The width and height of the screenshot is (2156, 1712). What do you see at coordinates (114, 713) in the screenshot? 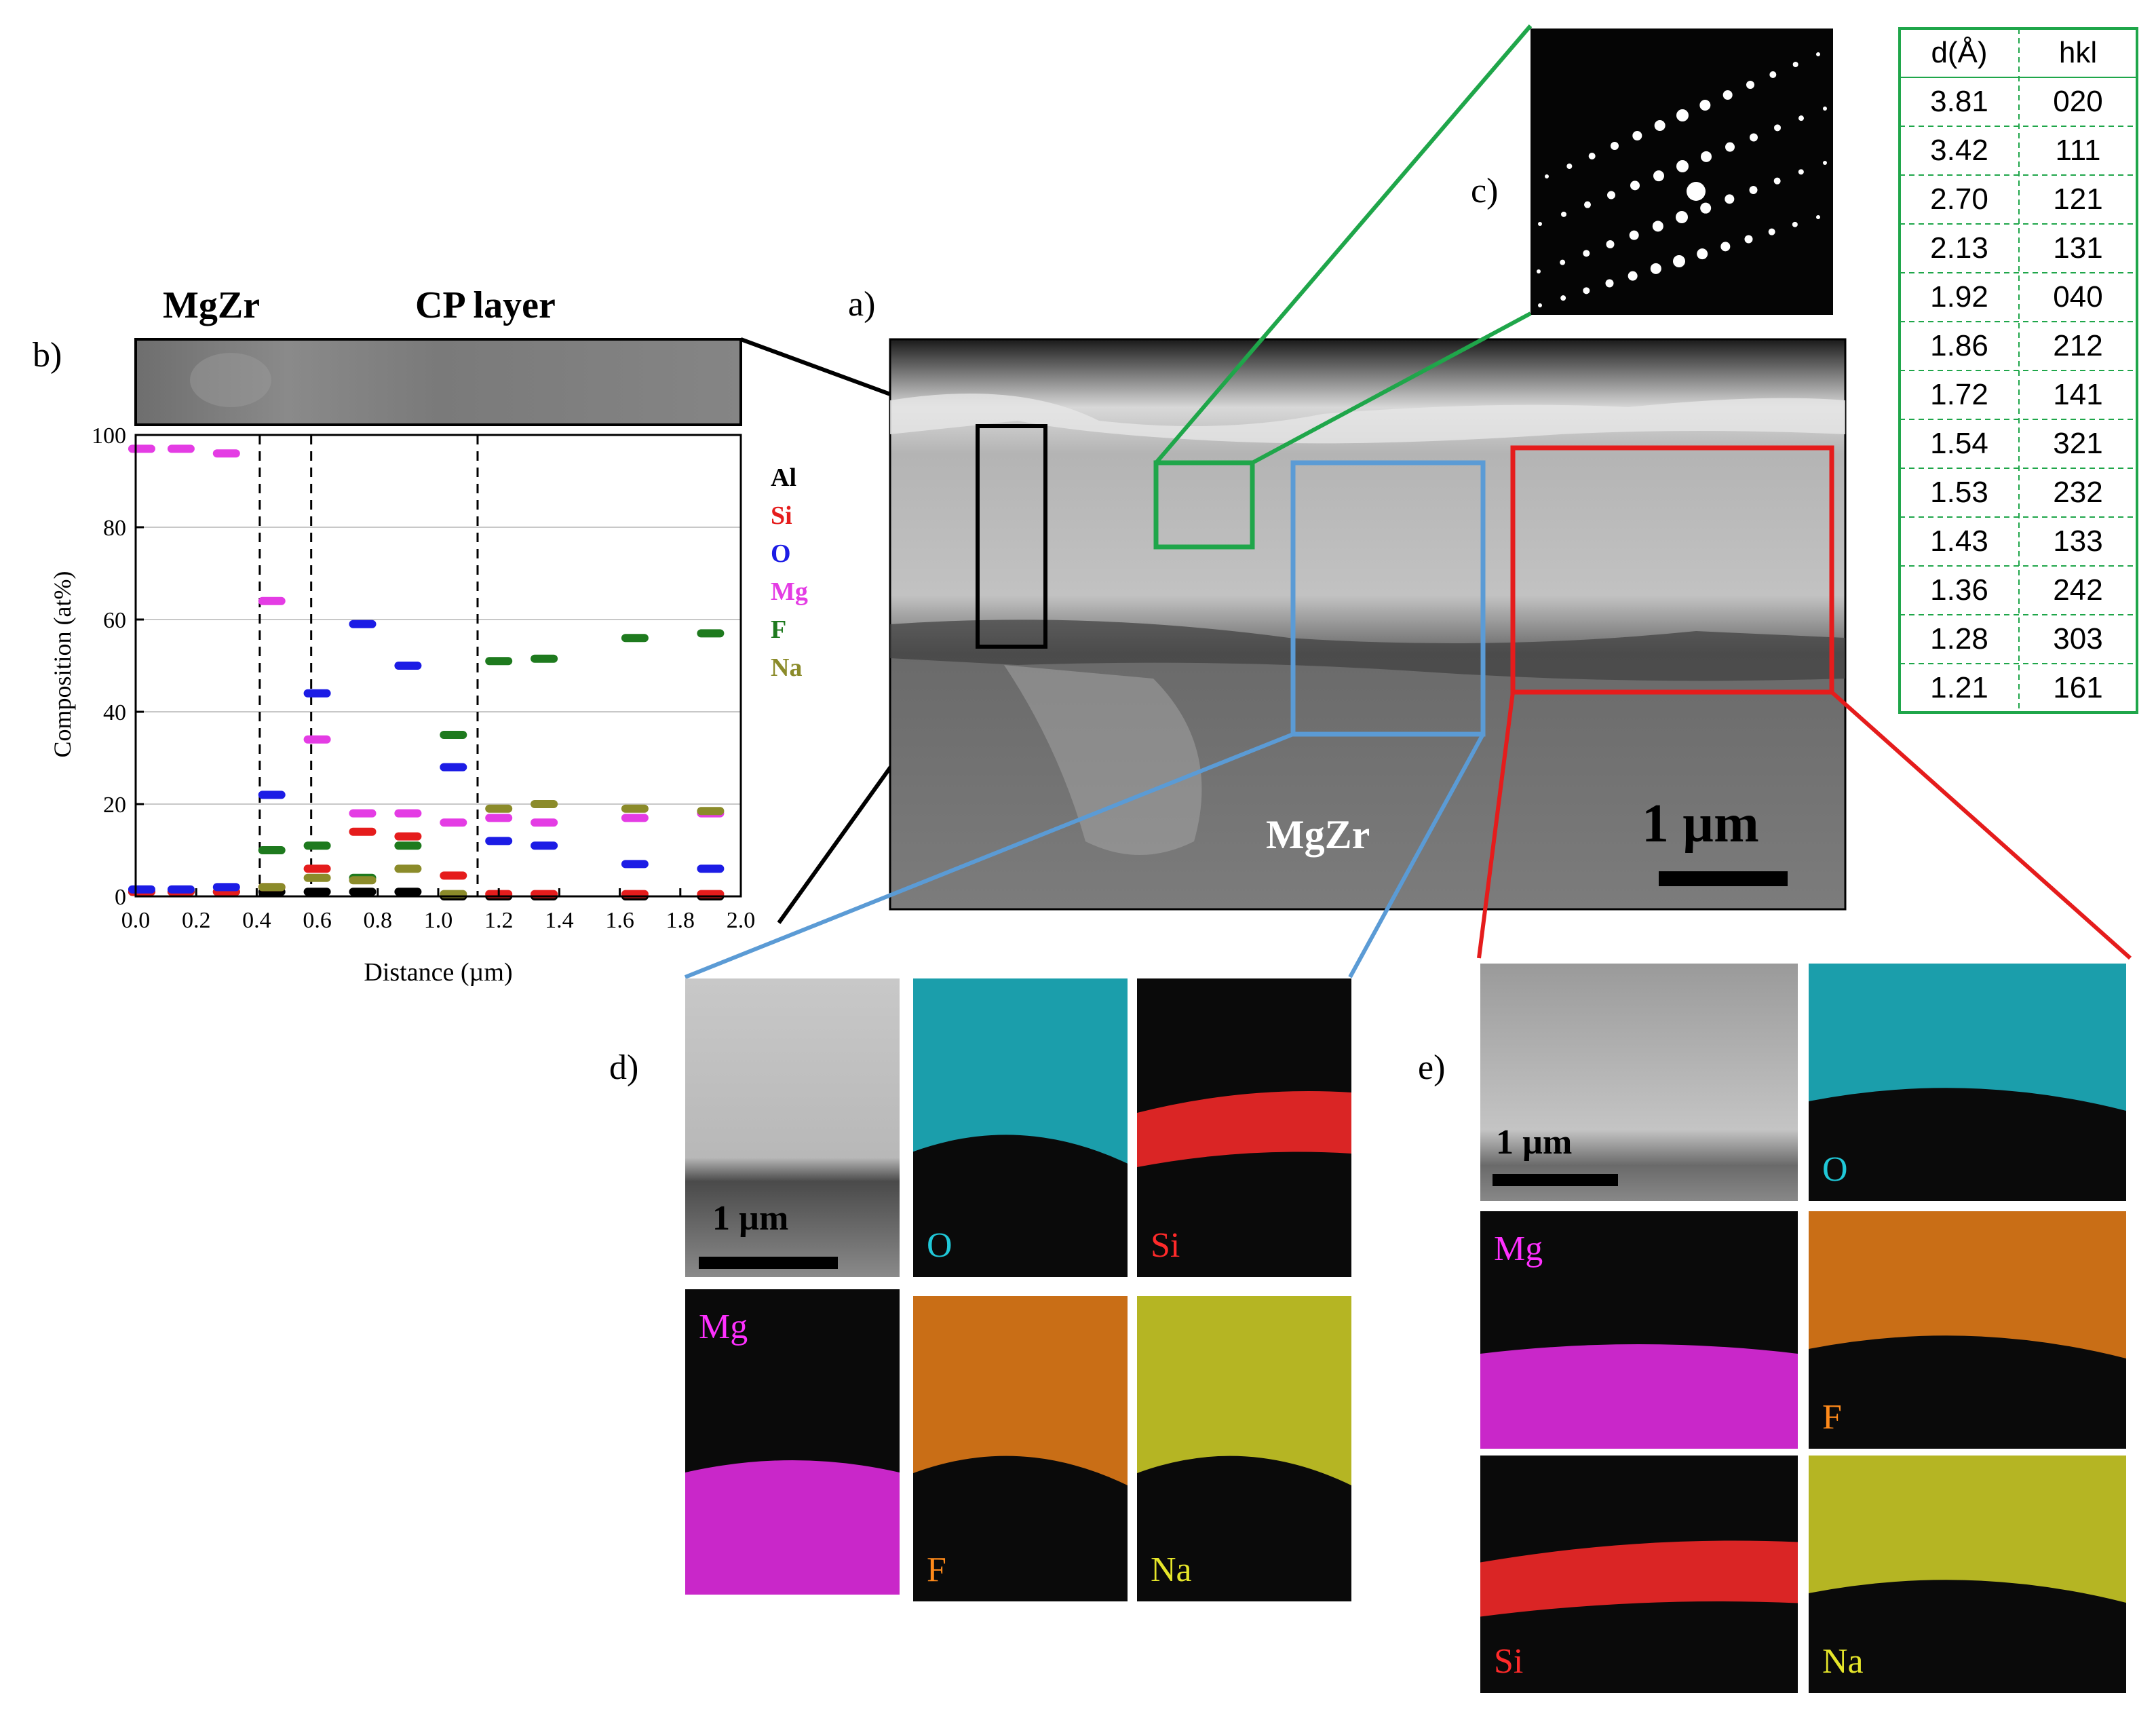
I see `y-tick-label: 40` at bounding box center [114, 713].